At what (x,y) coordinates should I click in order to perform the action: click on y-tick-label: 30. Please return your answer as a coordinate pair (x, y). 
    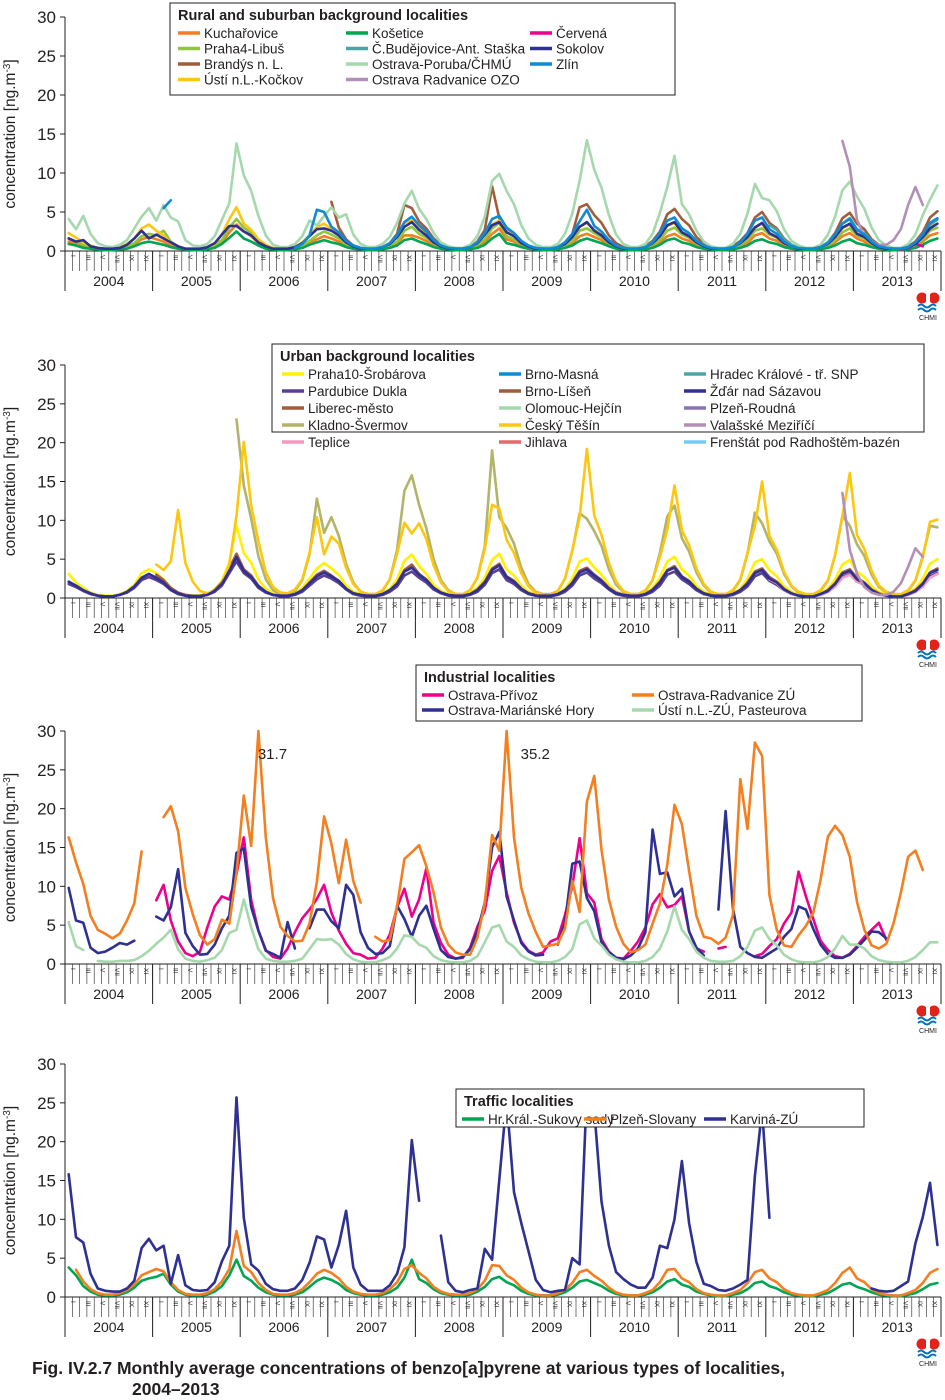
    Looking at the image, I should click on (46, 365).